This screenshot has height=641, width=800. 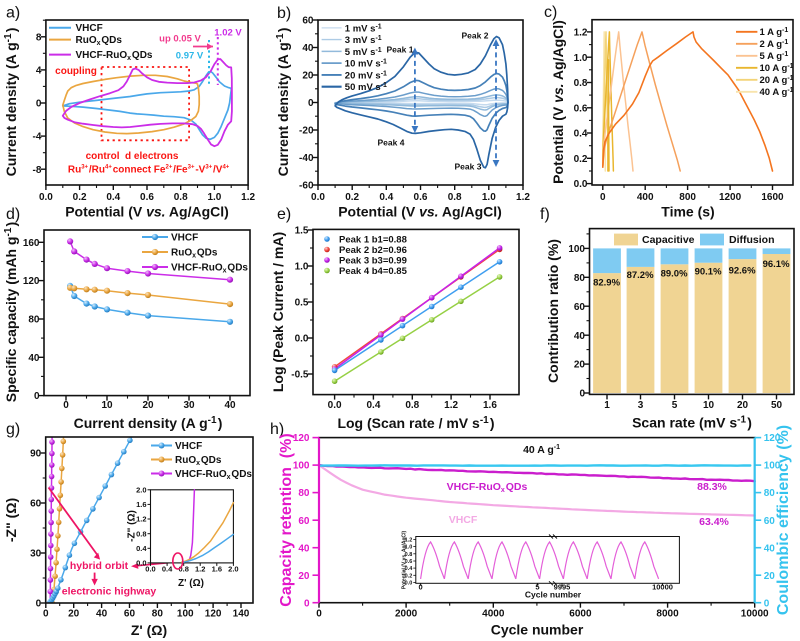 What do you see at coordinates (300, 375) in the screenshot?
I see `svg-text: -0.5` at bounding box center [300, 375].